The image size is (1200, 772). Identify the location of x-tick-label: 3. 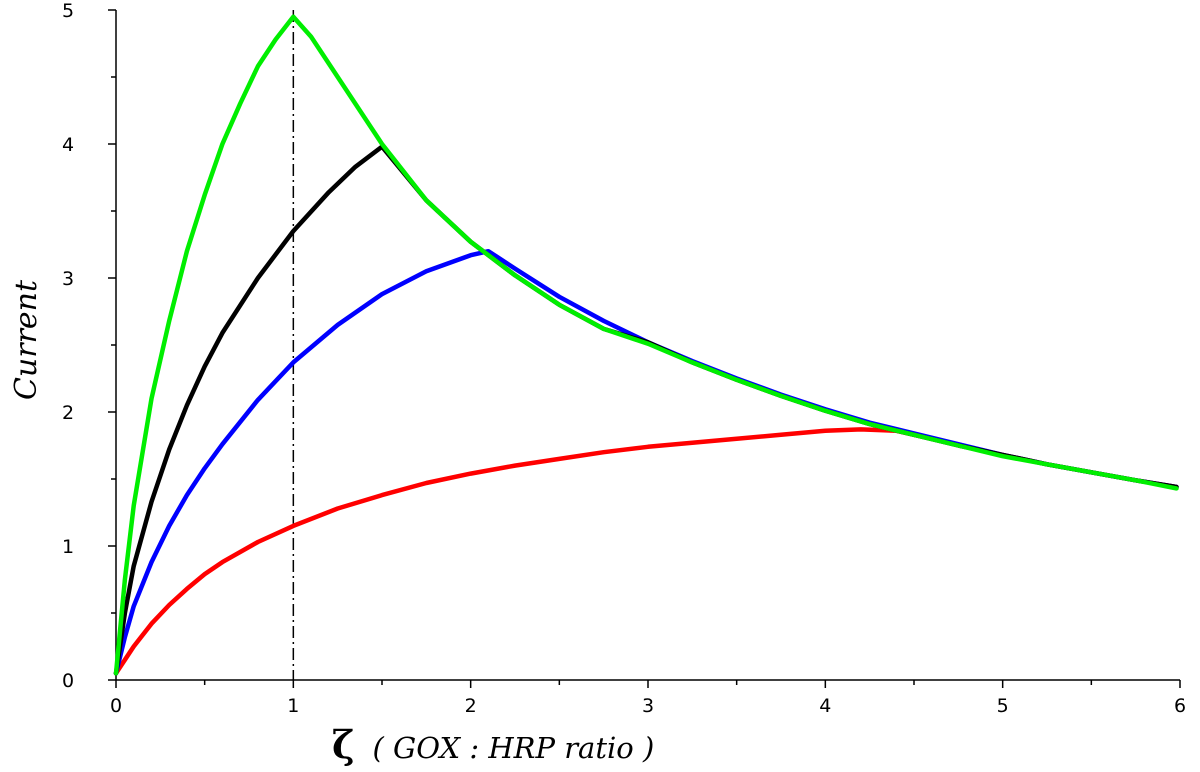
(648, 706).